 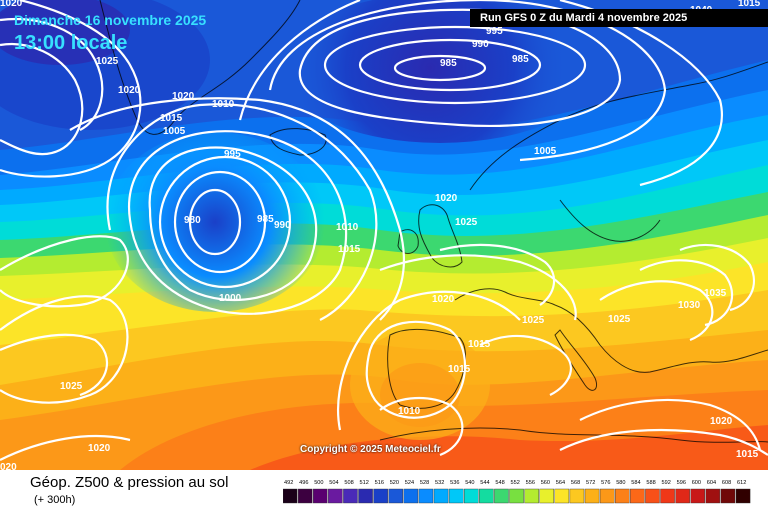 I want to click on forecast-date: Dimanche 16 novembre 2025, so click(x=110, y=20).